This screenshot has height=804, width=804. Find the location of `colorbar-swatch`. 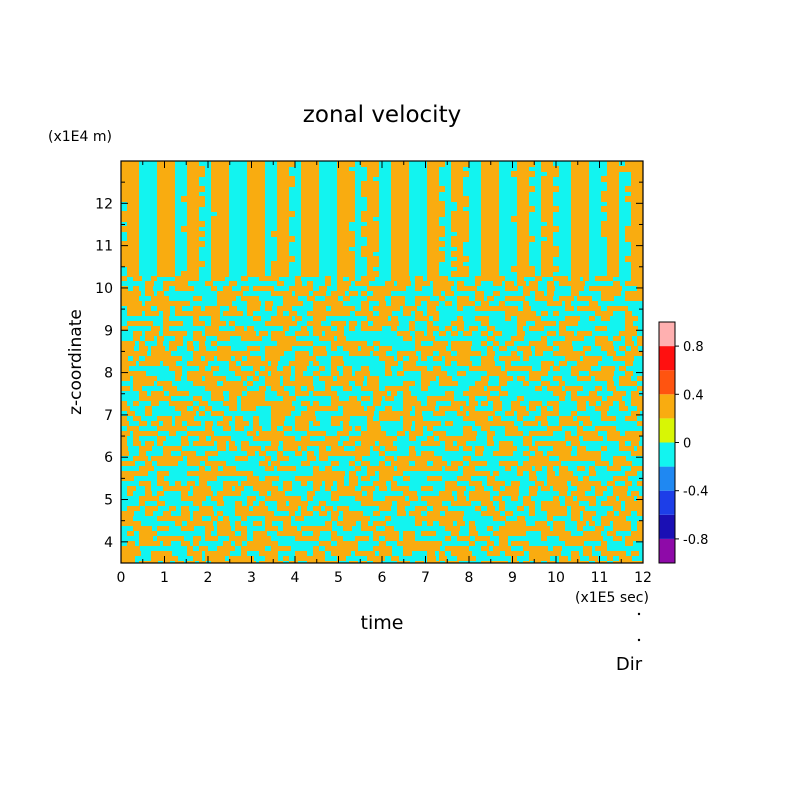

colorbar-swatch is located at coordinates (667, 406).